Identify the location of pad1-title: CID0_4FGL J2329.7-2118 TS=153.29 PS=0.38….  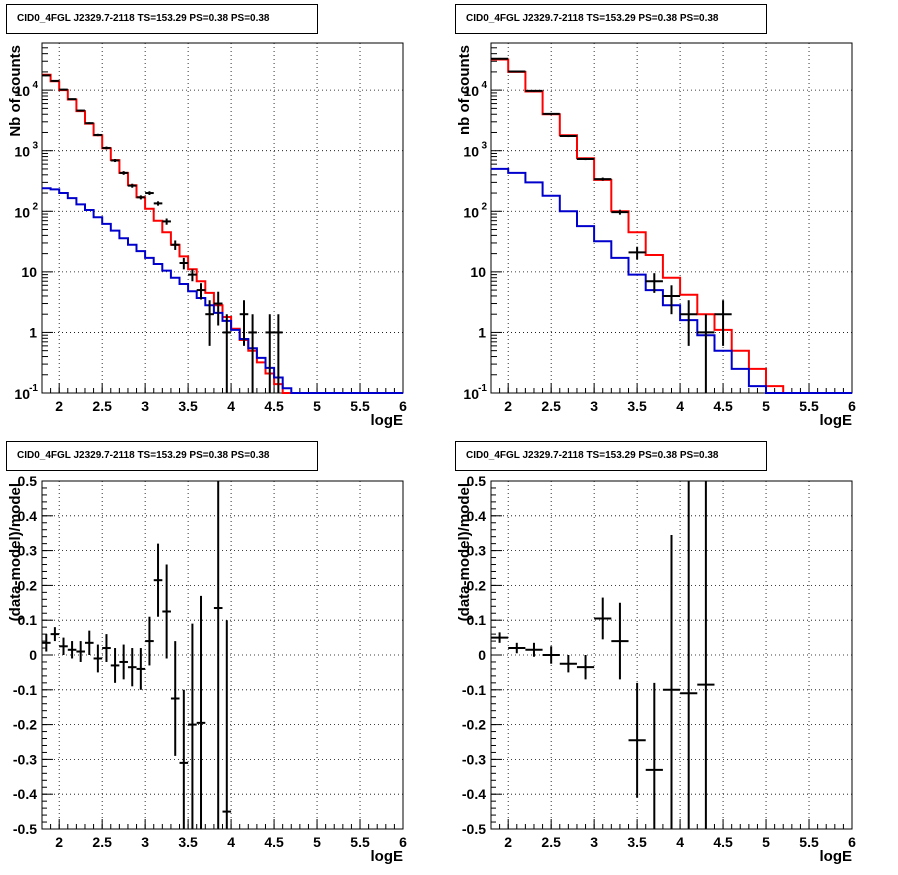
(162, 19).